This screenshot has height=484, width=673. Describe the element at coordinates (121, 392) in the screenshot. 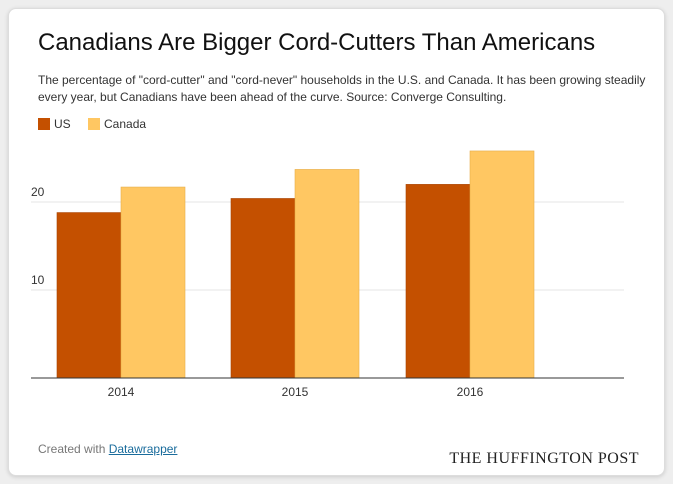

I see `x-tick-label-2014: 2014` at that location.